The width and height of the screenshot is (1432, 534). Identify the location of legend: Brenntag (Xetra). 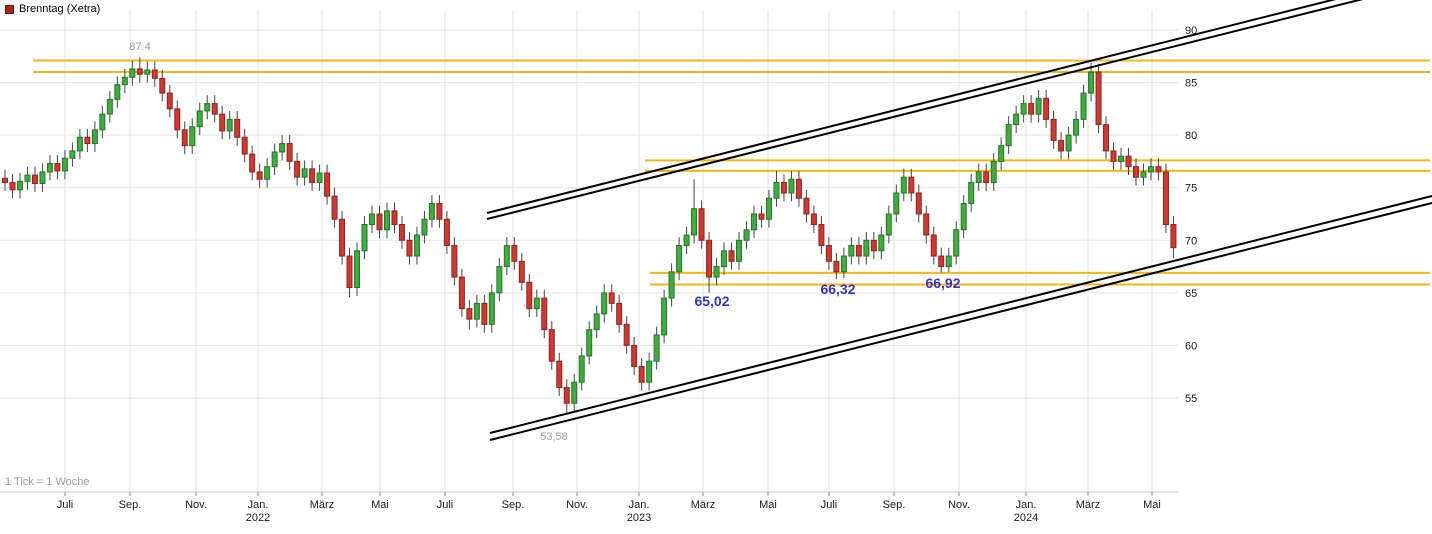
(52, 9).